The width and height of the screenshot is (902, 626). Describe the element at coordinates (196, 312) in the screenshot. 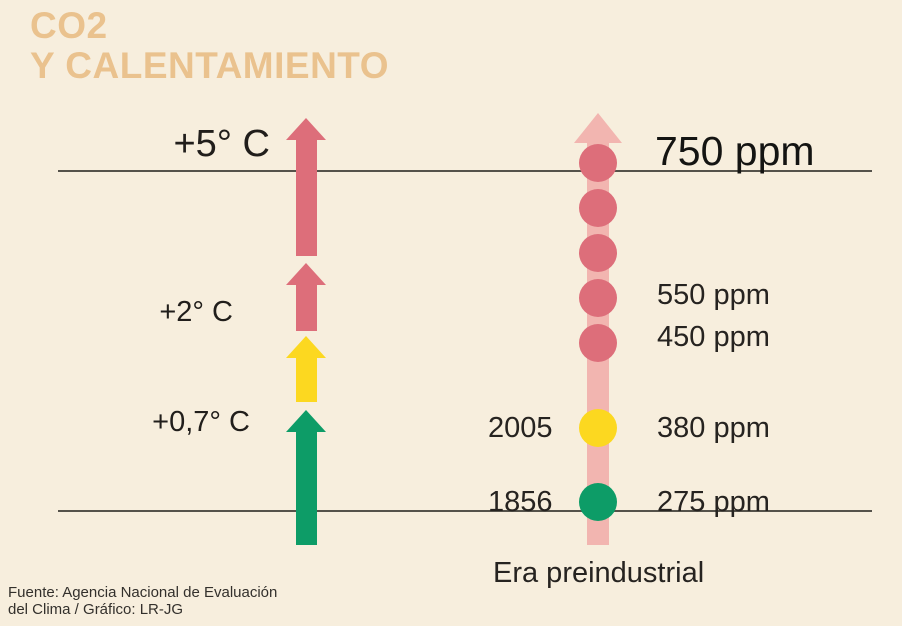

I see `temp-label-plus2: +2° C` at that location.